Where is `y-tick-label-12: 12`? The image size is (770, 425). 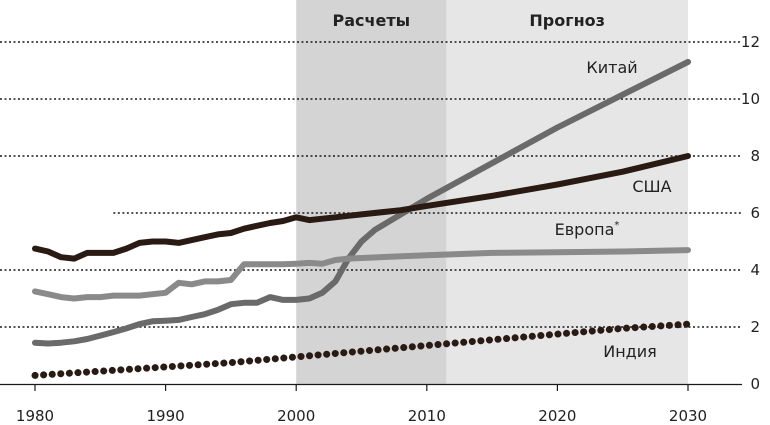
y-tick-label-12: 12 is located at coordinates (750, 42).